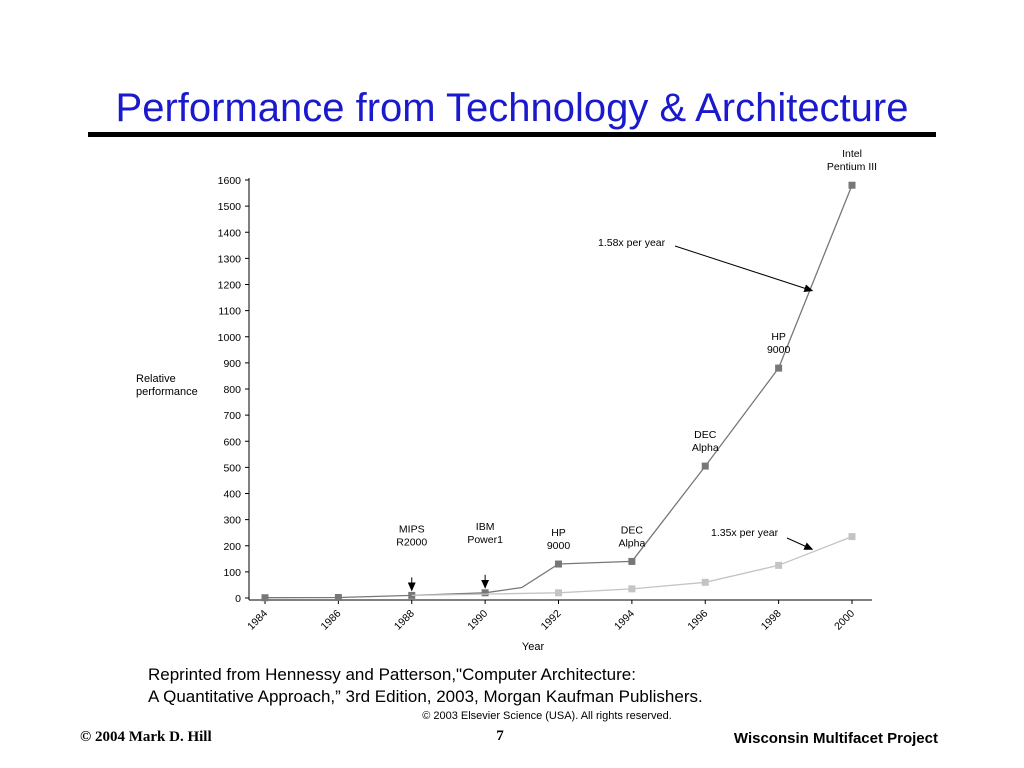  Describe the element at coordinates (146, 737) in the screenshot. I see `footer-author: © 2004 Mark D. Hill` at that location.